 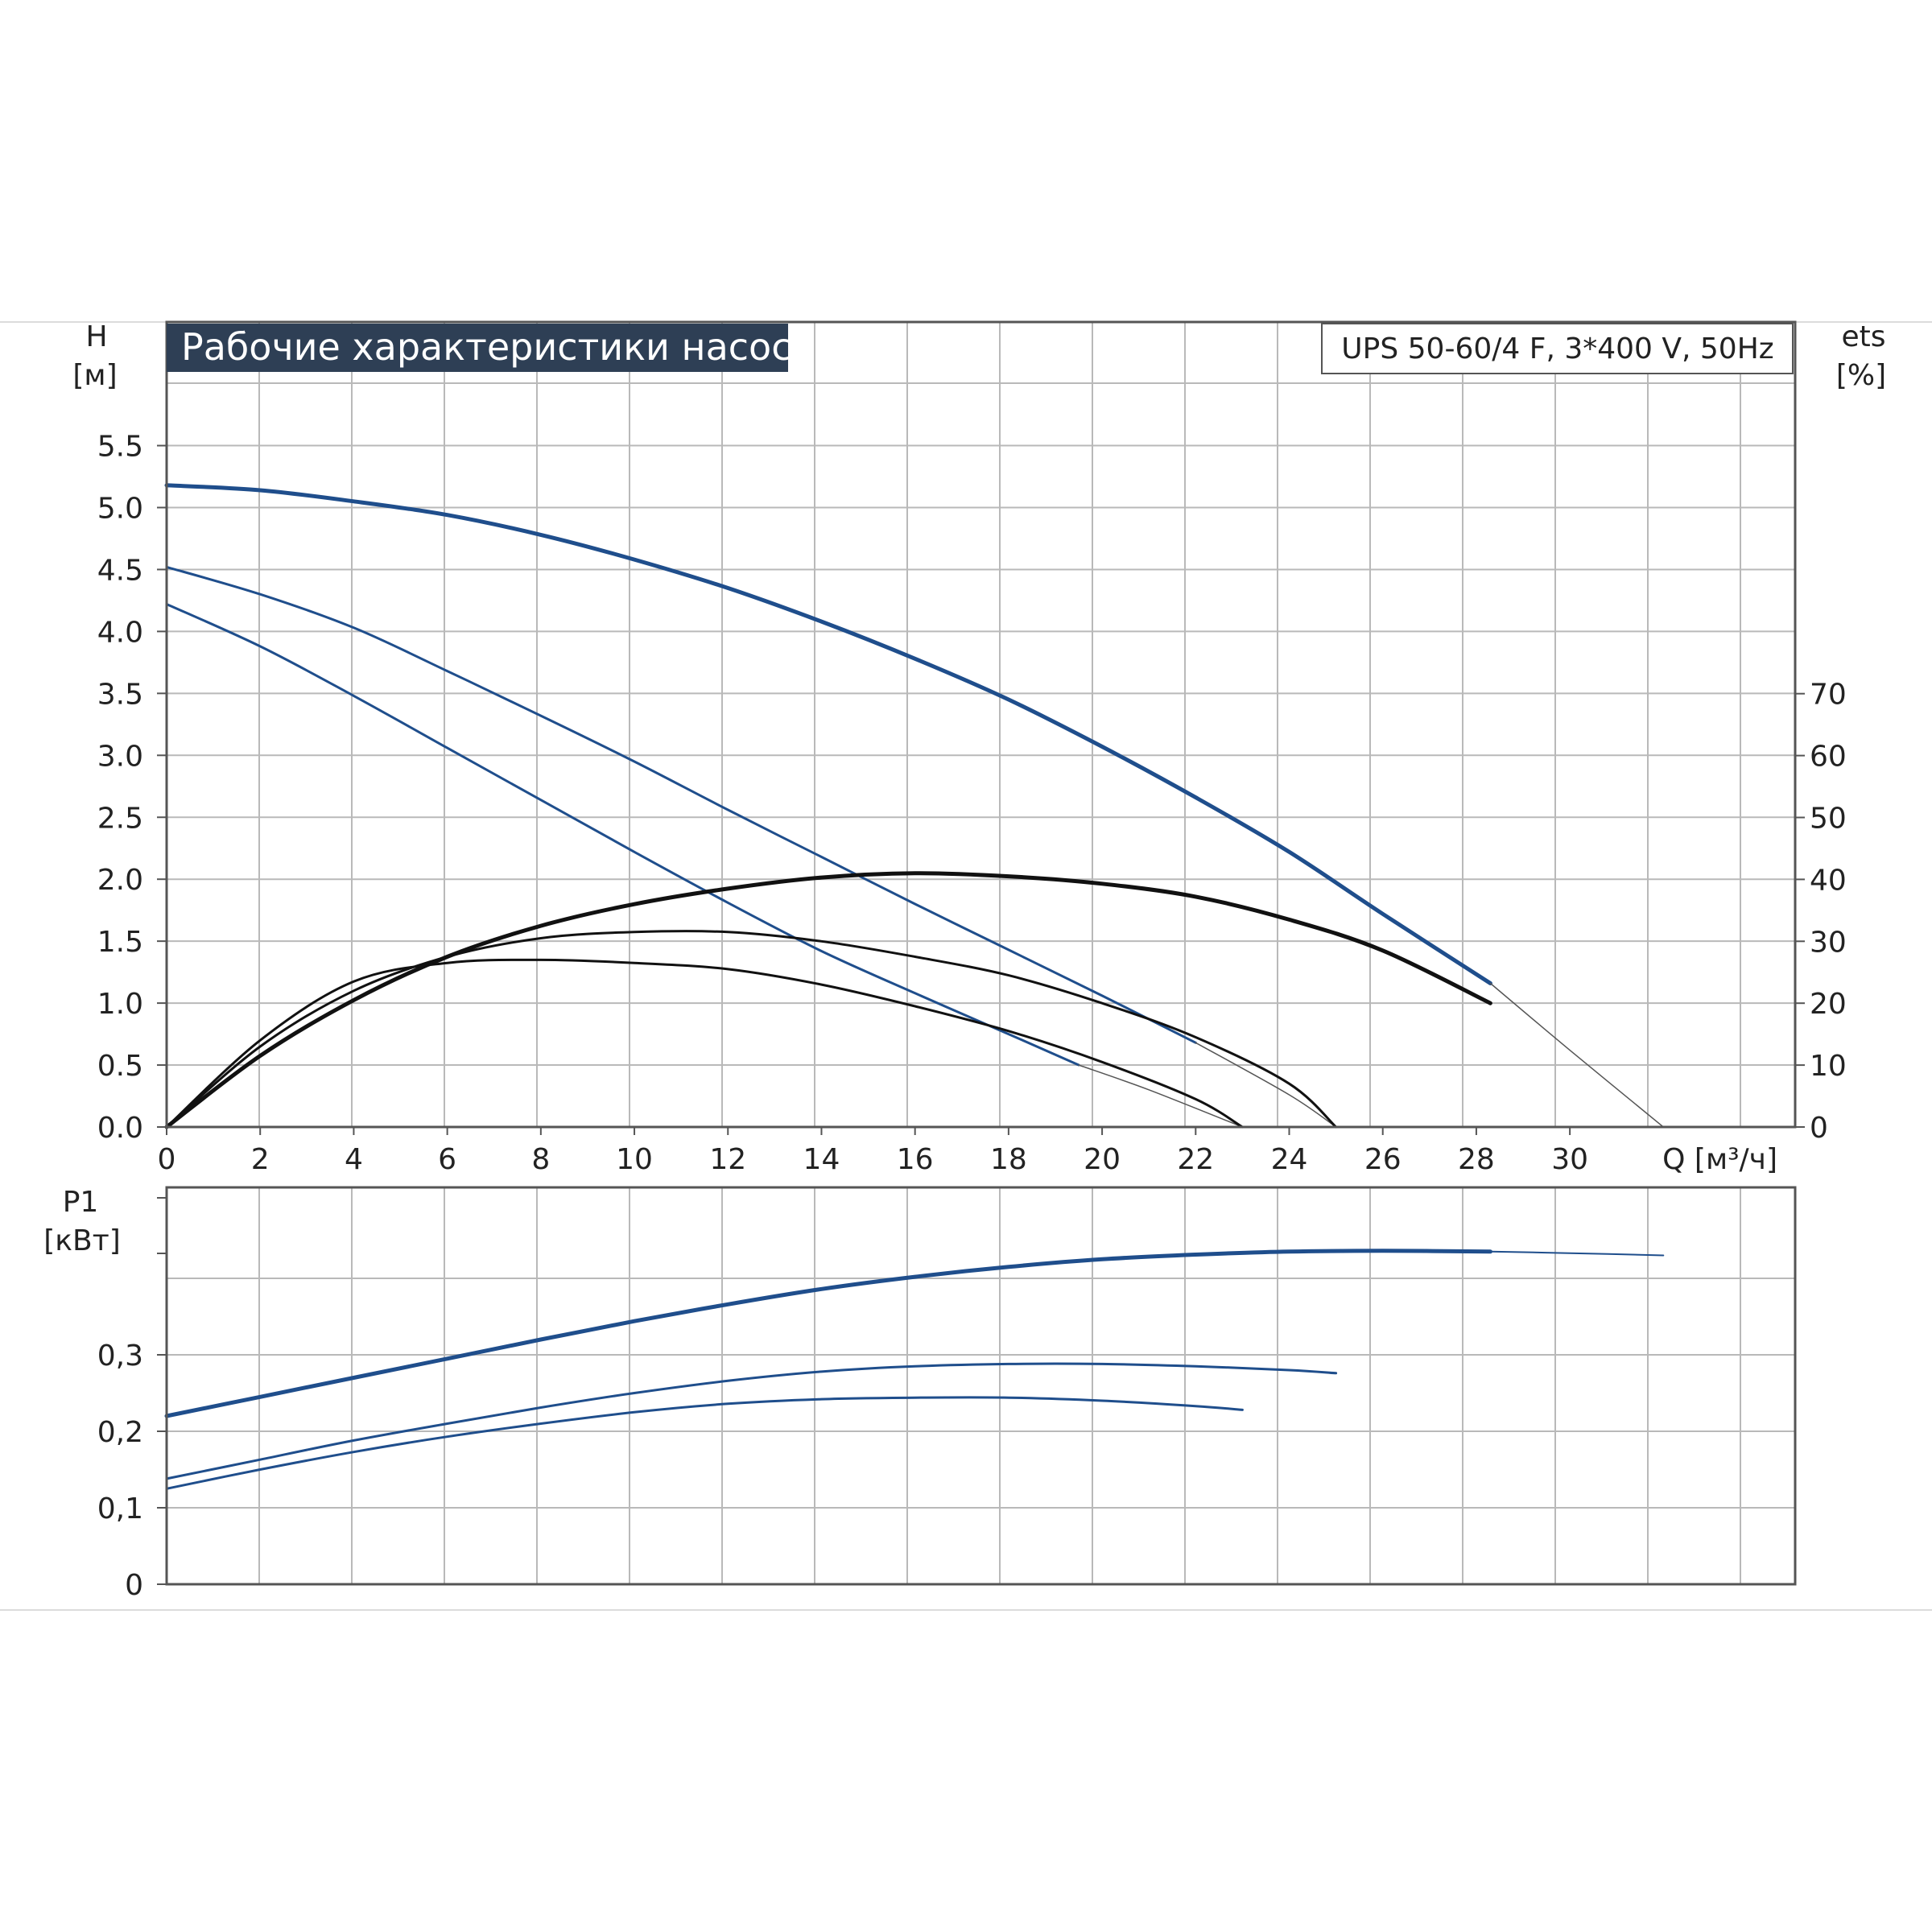 What do you see at coordinates (1828, 695) in the screenshot?
I see `y2-tick-label: 70` at bounding box center [1828, 695].